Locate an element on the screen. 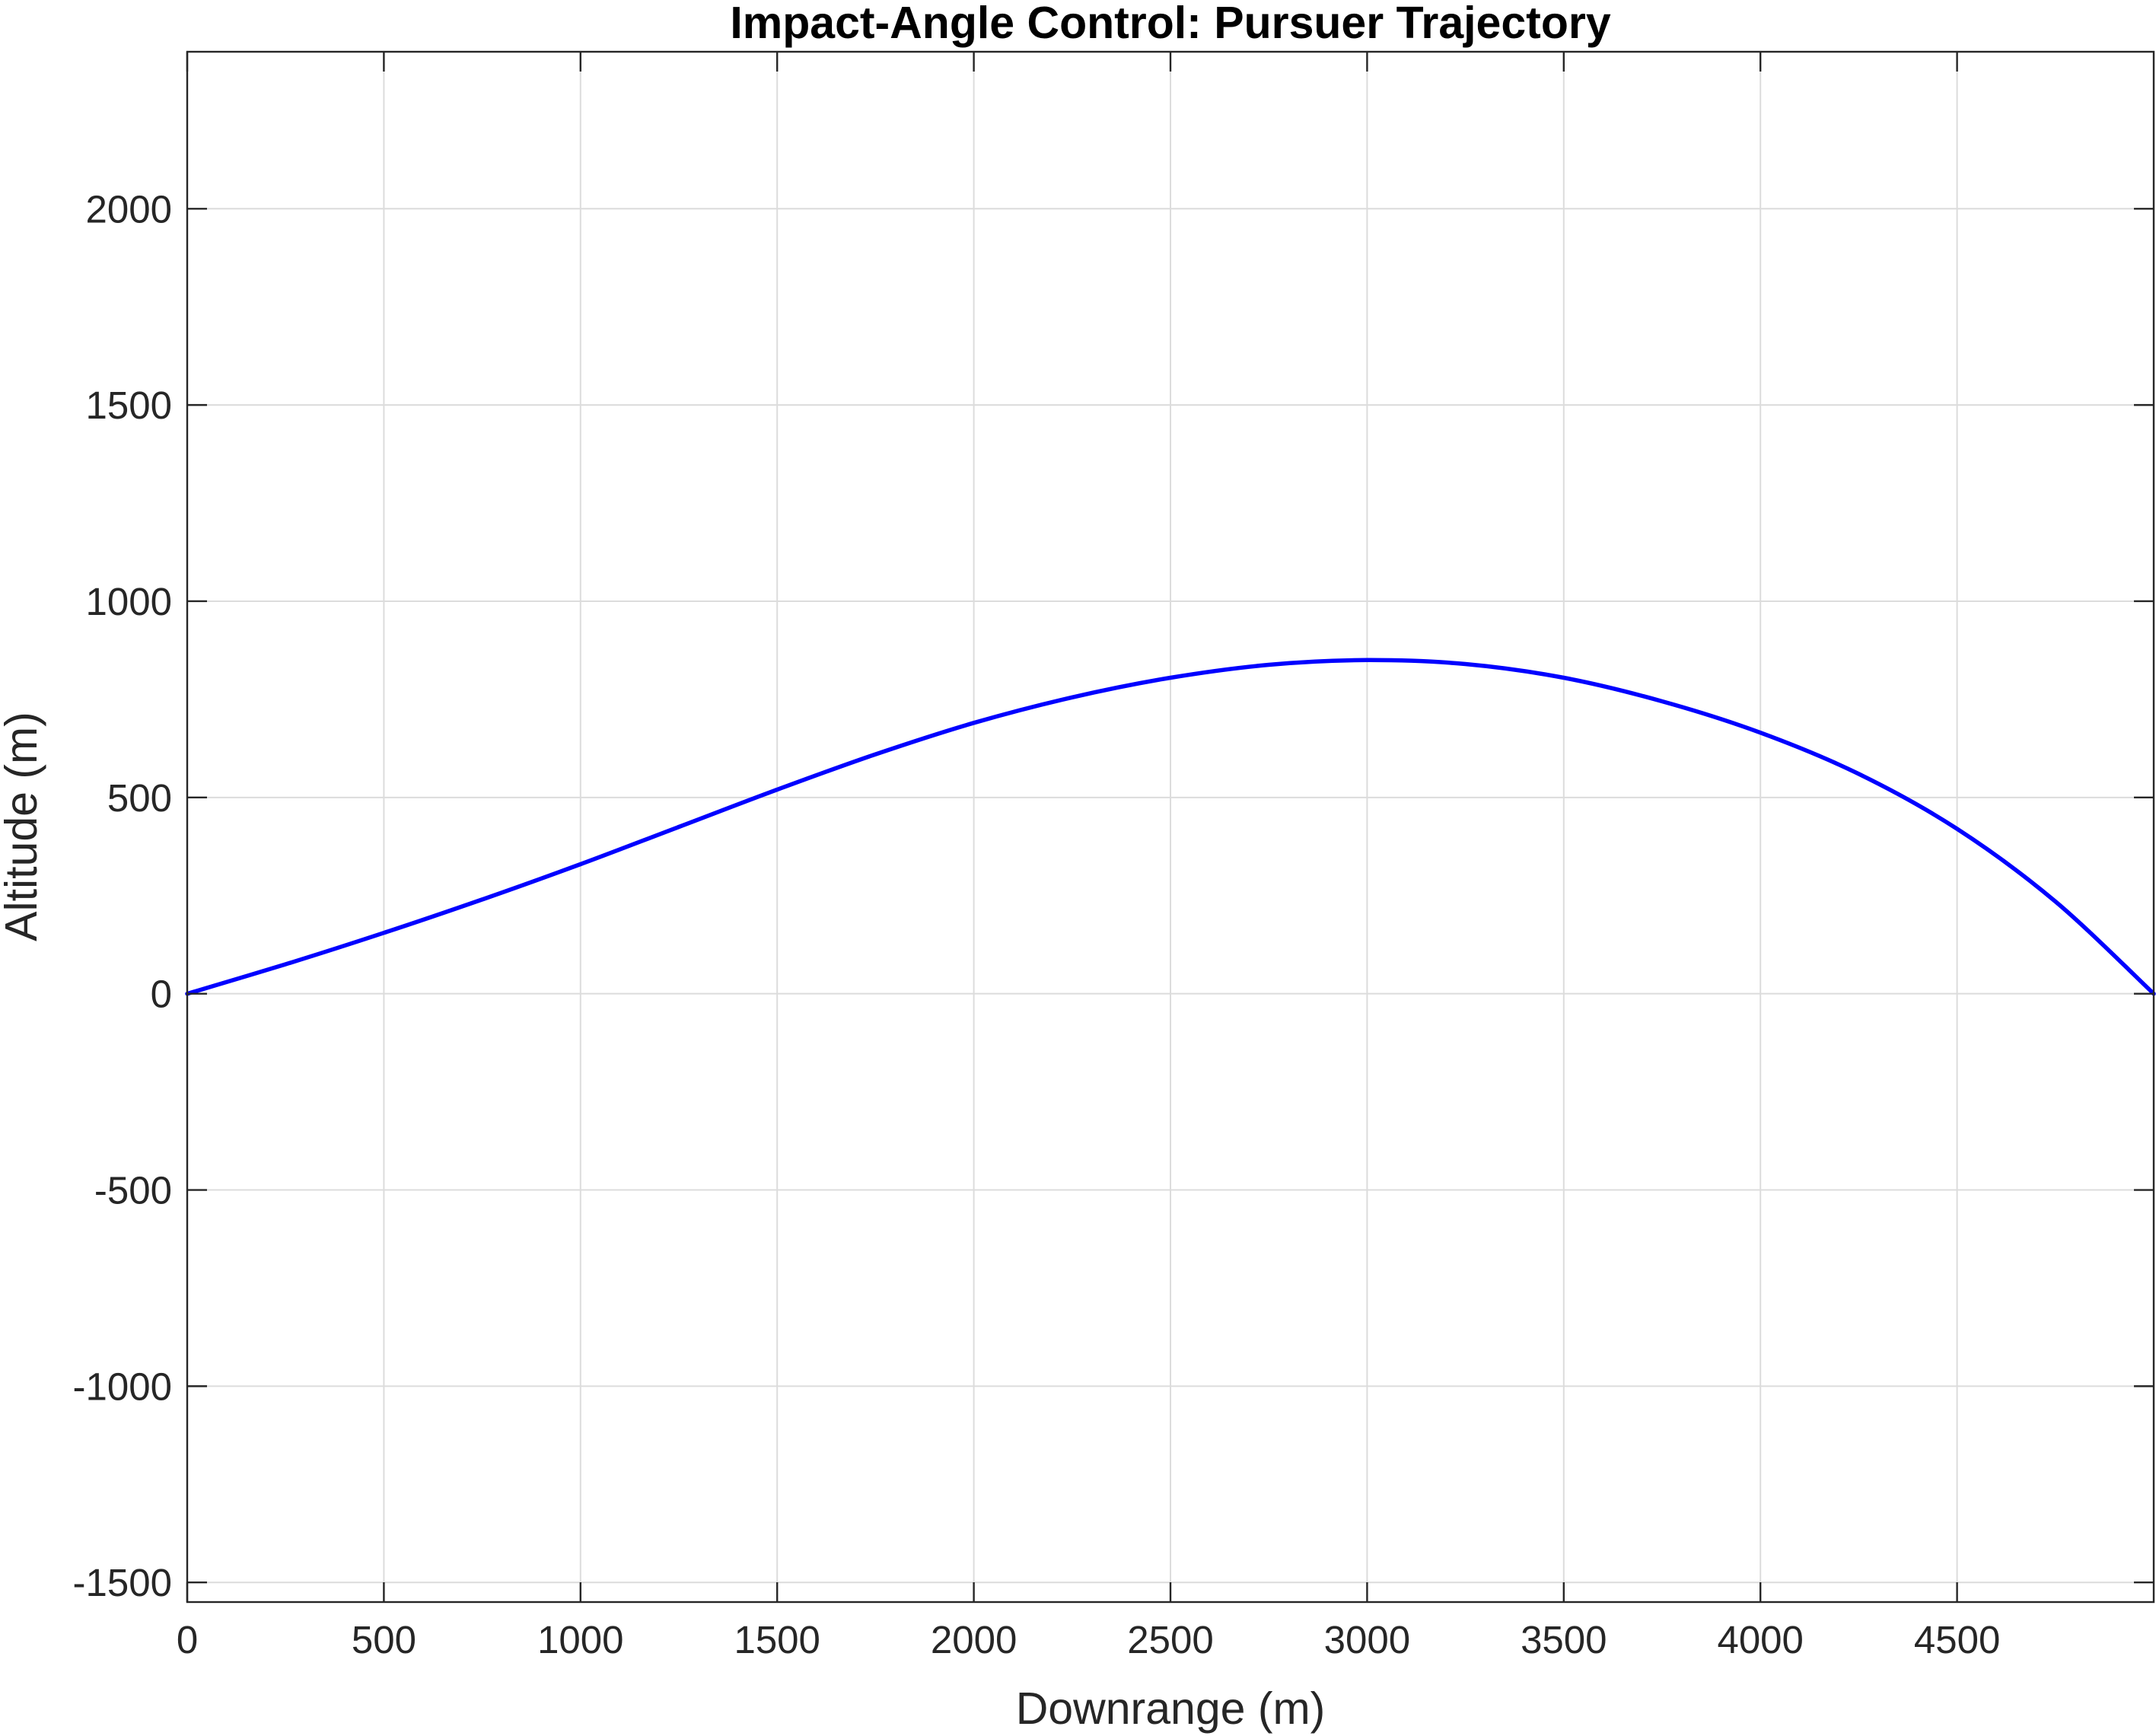  x-tick-label: 3000 is located at coordinates (1367, 1639).